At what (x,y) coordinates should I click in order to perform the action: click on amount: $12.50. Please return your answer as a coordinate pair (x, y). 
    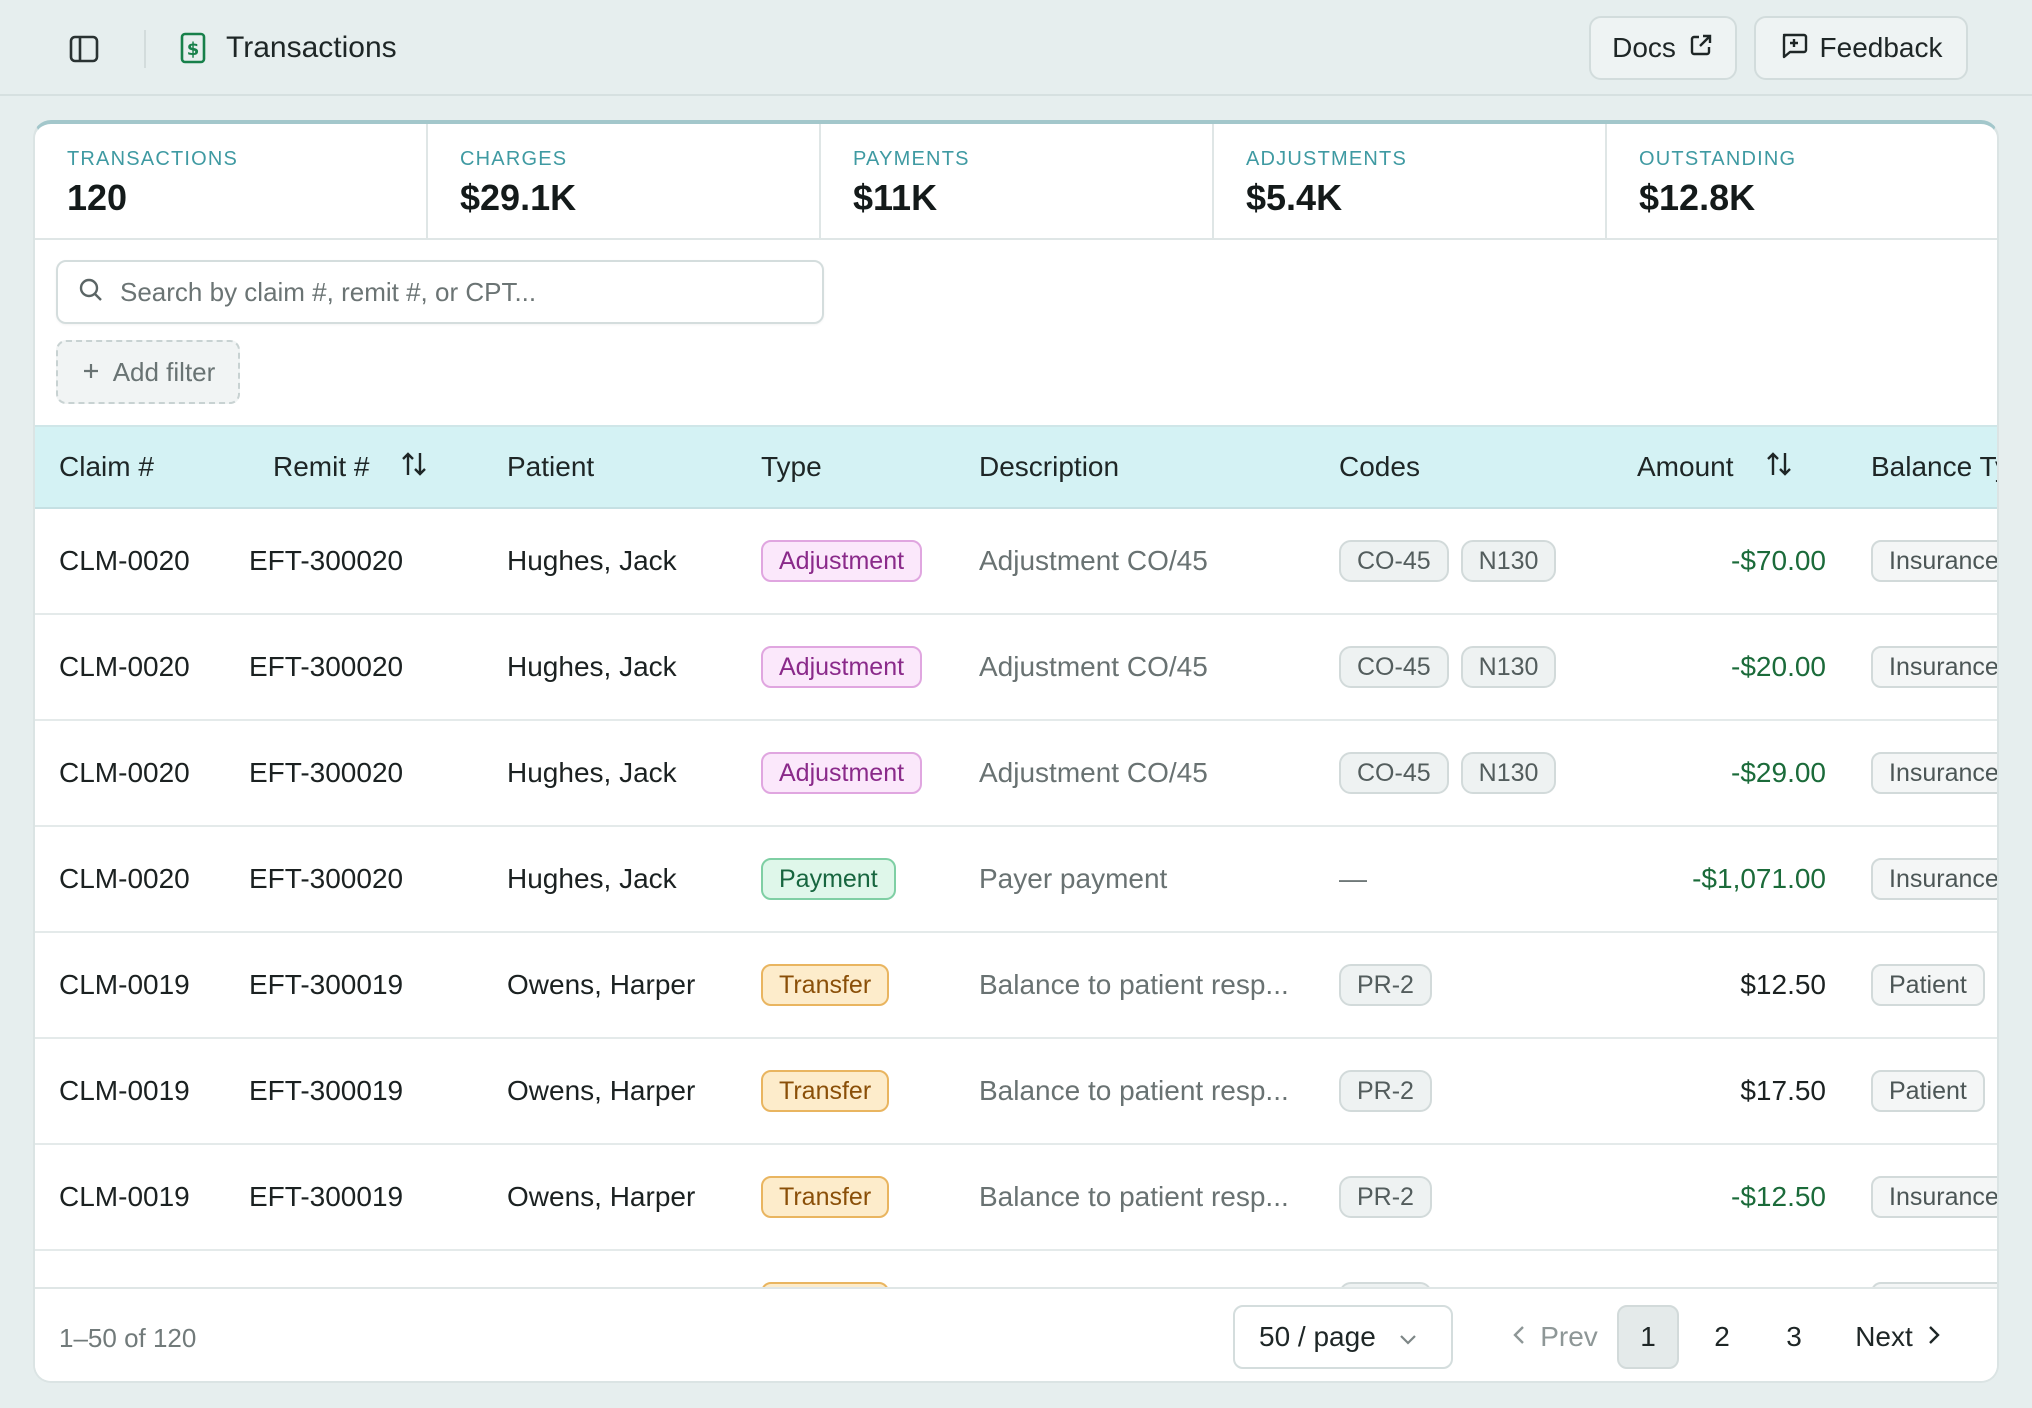
    Looking at the image, I should click on (1783, 984).